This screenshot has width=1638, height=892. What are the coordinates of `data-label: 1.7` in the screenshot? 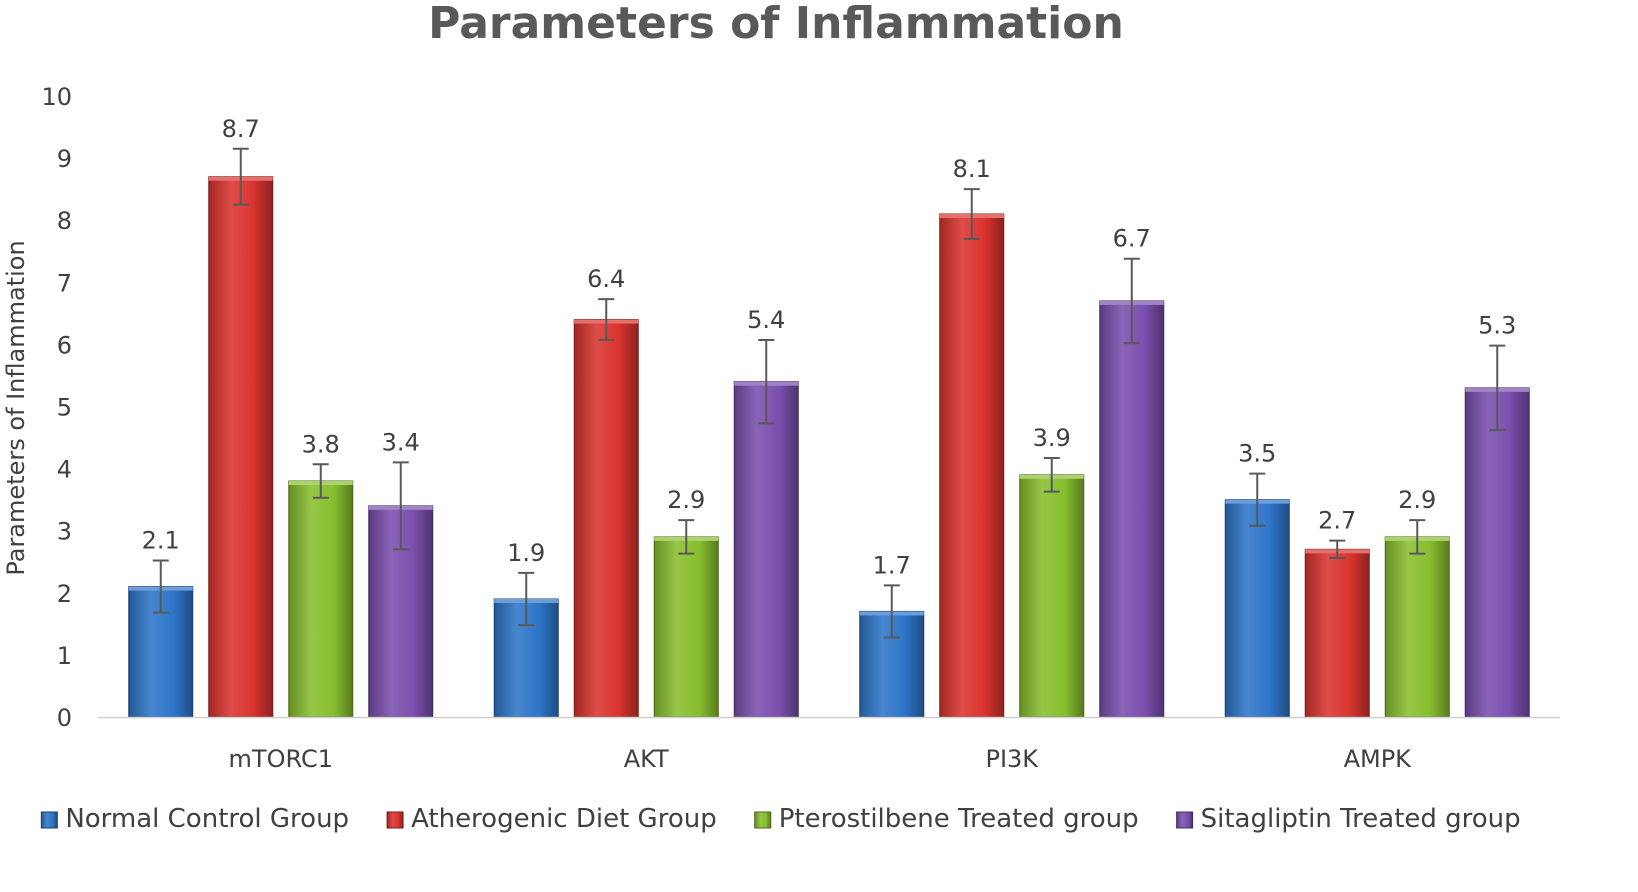 It's located at (892, 565).